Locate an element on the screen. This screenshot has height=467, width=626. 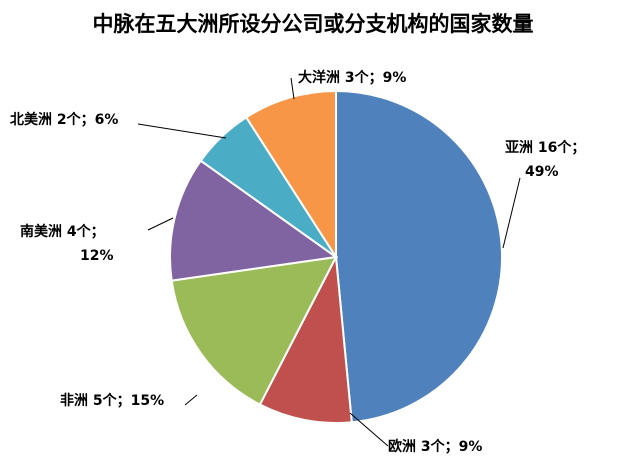
data-label-4: 南美洲 4个； 12% is located at coordinates (67, 243).